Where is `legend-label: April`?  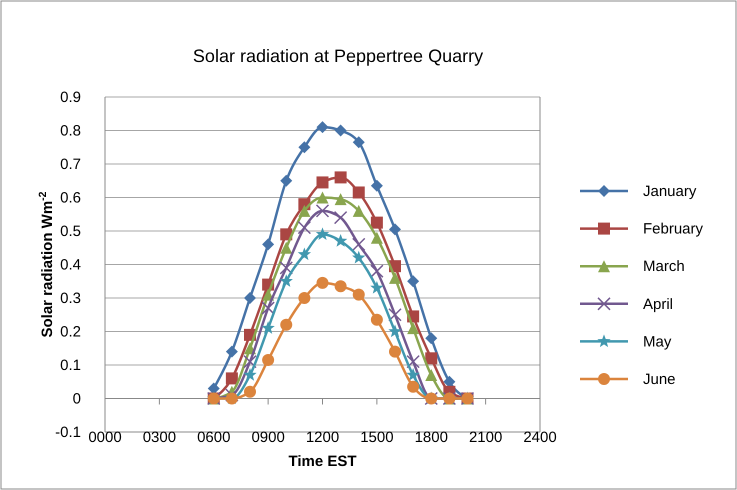 legend-label: April is located at coordinates (658, 304).